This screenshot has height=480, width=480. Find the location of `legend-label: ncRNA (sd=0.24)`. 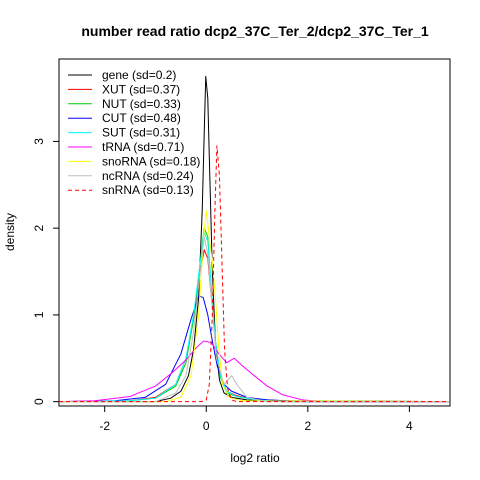

legend-label: ncRNA (sd=0.24) is located at coordinates (148, 176).